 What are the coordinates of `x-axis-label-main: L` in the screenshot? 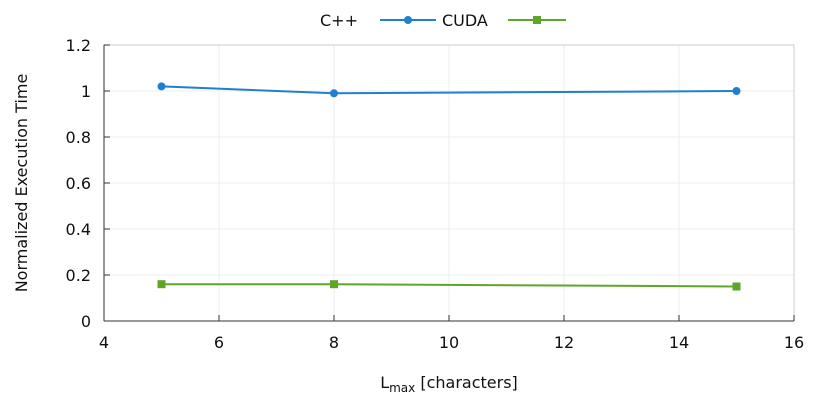 It's located at (384, 382).